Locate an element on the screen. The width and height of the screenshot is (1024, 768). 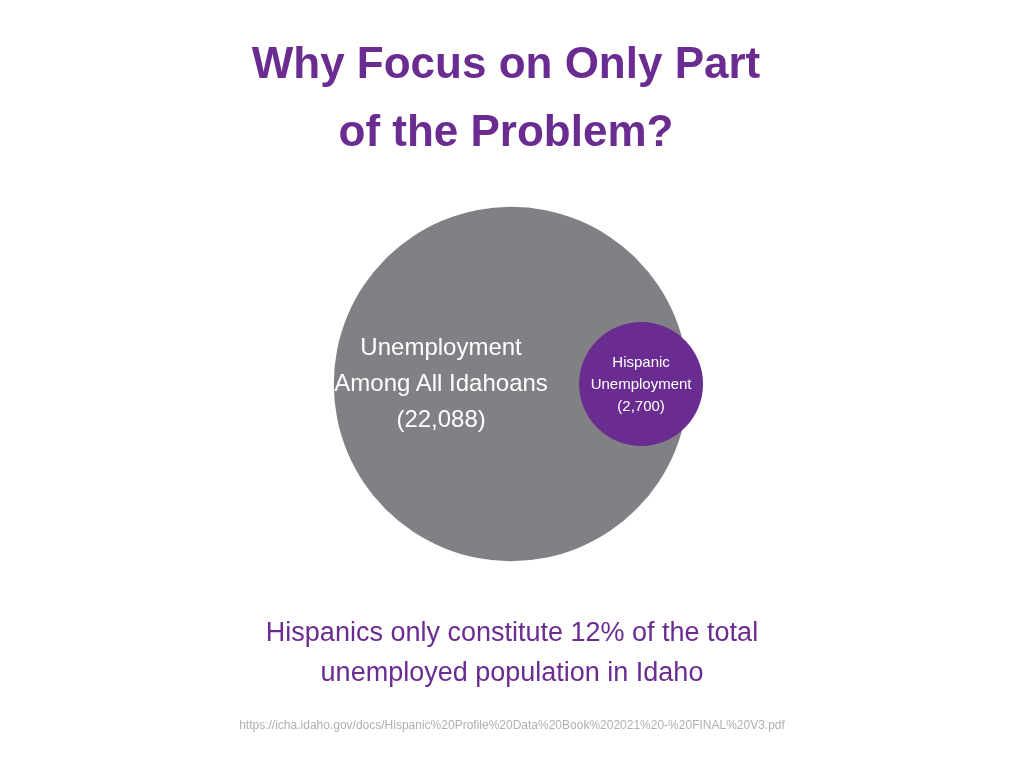
data-label: (22,088) is located at coordinates (441, 418).